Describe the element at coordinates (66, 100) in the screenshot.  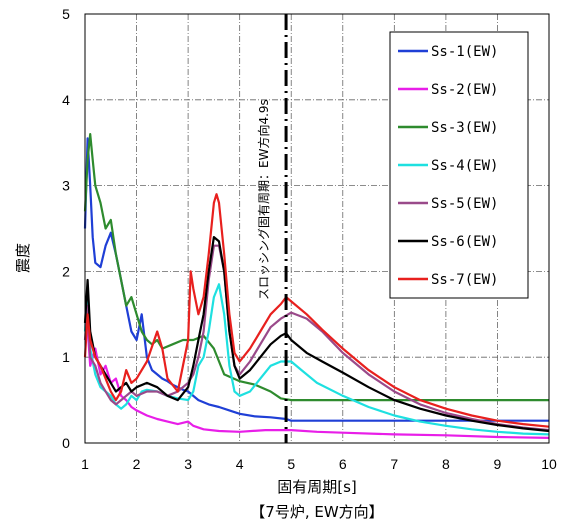
I see `y-tick-label: 4` at that location.